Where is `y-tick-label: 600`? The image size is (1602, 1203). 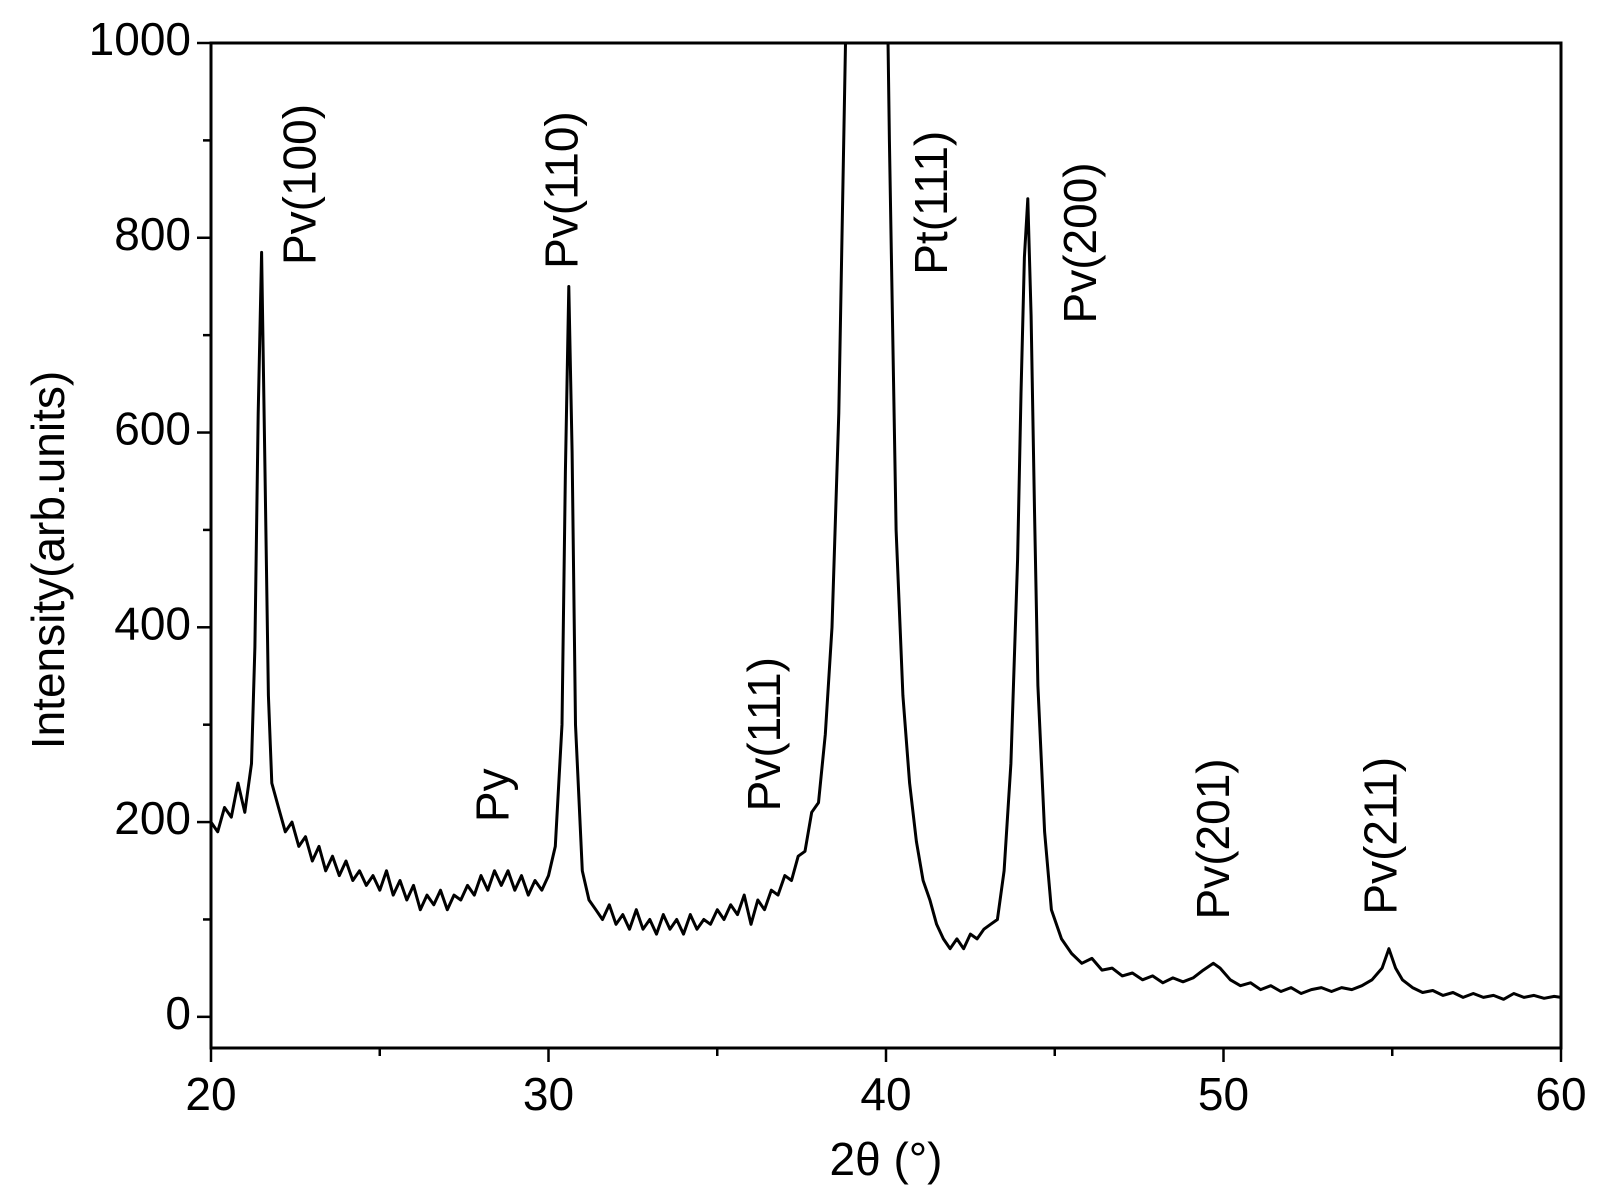 y-tick-label: 600 is located at coordinates (152, 429).